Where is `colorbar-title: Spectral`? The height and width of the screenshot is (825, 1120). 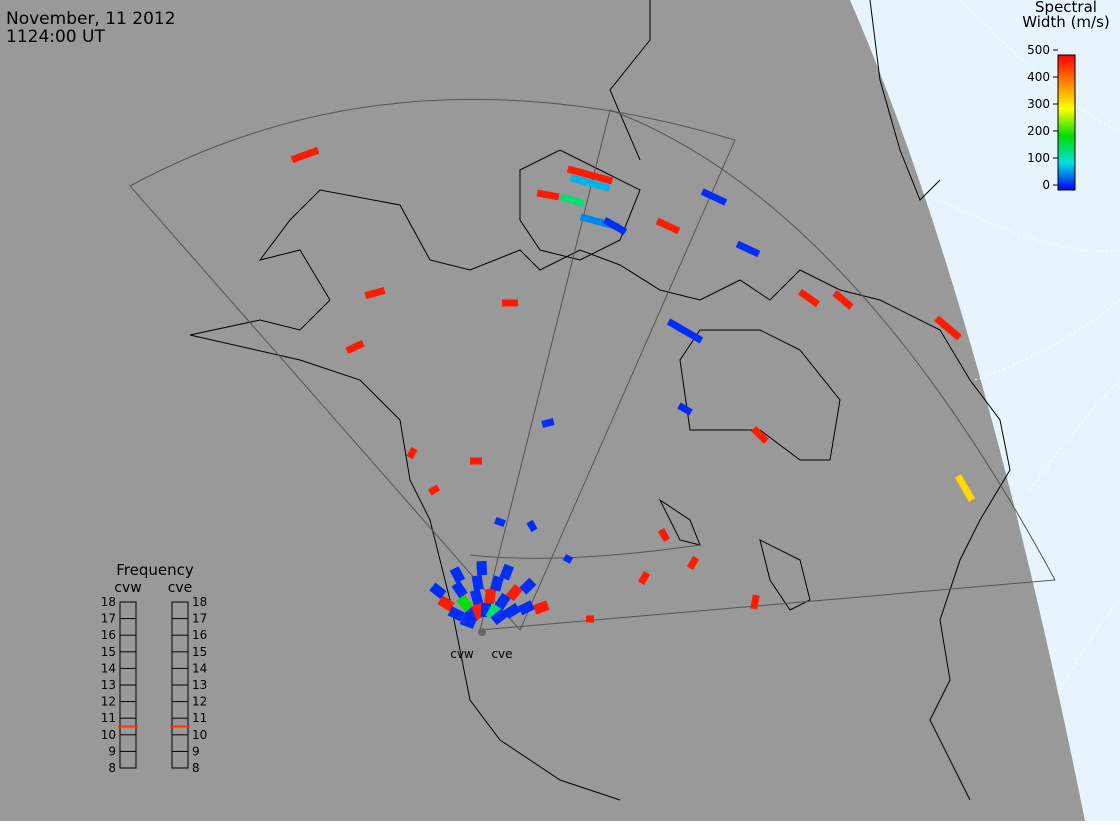 colorbar-title: Spectral is located at coordinates (1066, 8).